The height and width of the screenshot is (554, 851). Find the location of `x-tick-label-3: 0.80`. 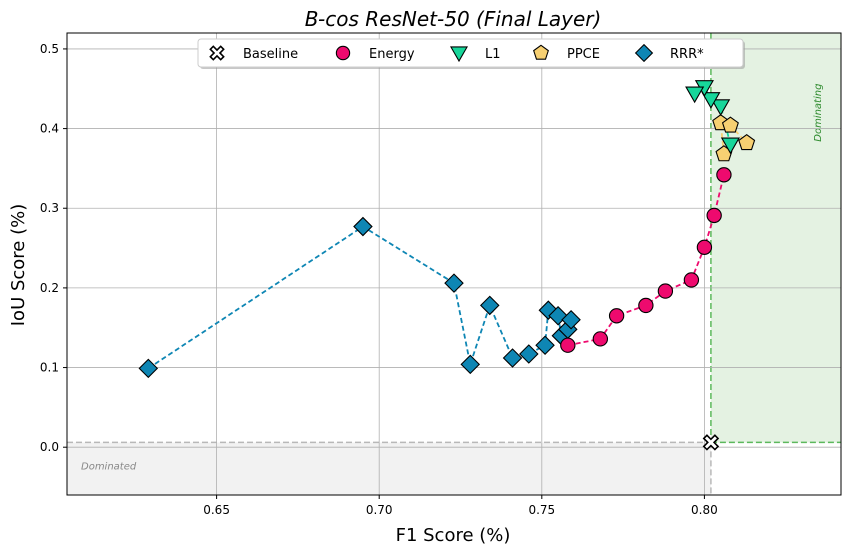

x-tick-label-3: 0.80 is located at coordinates (704, 510).